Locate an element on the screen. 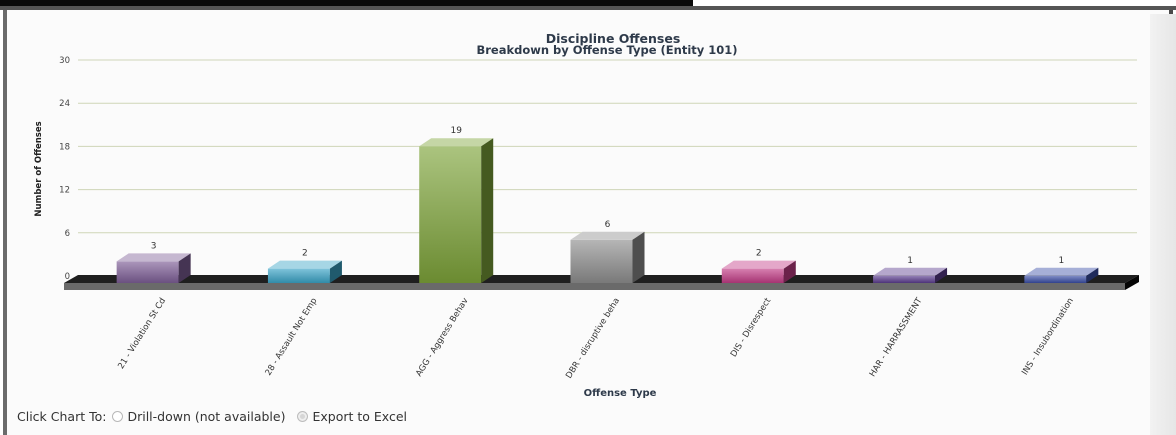 This screenshot has height=435, width=1176. x-tick-label: 21 - Violation St Cd is located at coordinates (142, 333).